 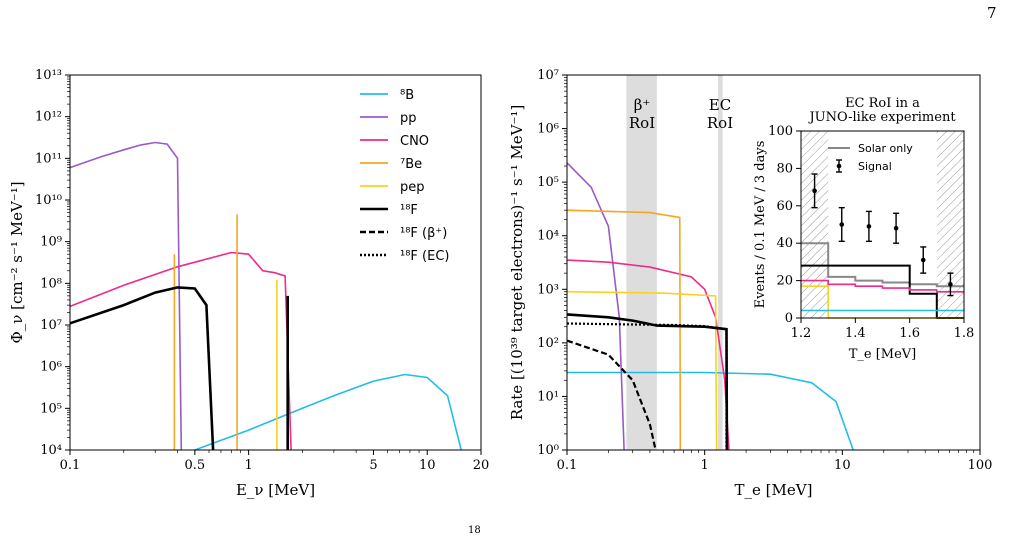 I want to click on flux-ytick-label: 10¹², so click(x=48, y=117).